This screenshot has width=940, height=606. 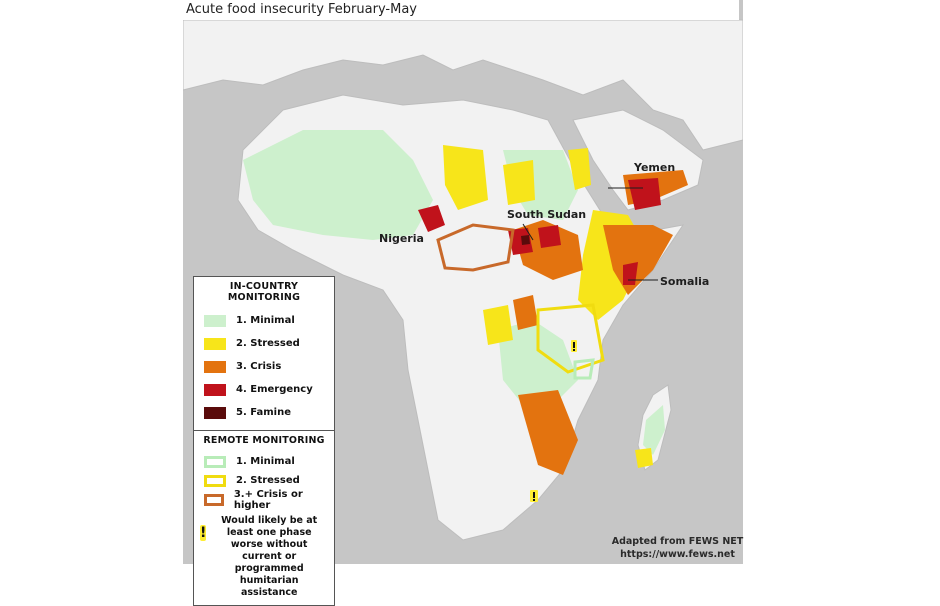 I want to click on legend-swatch-emergency, so click(x=215, y=389).